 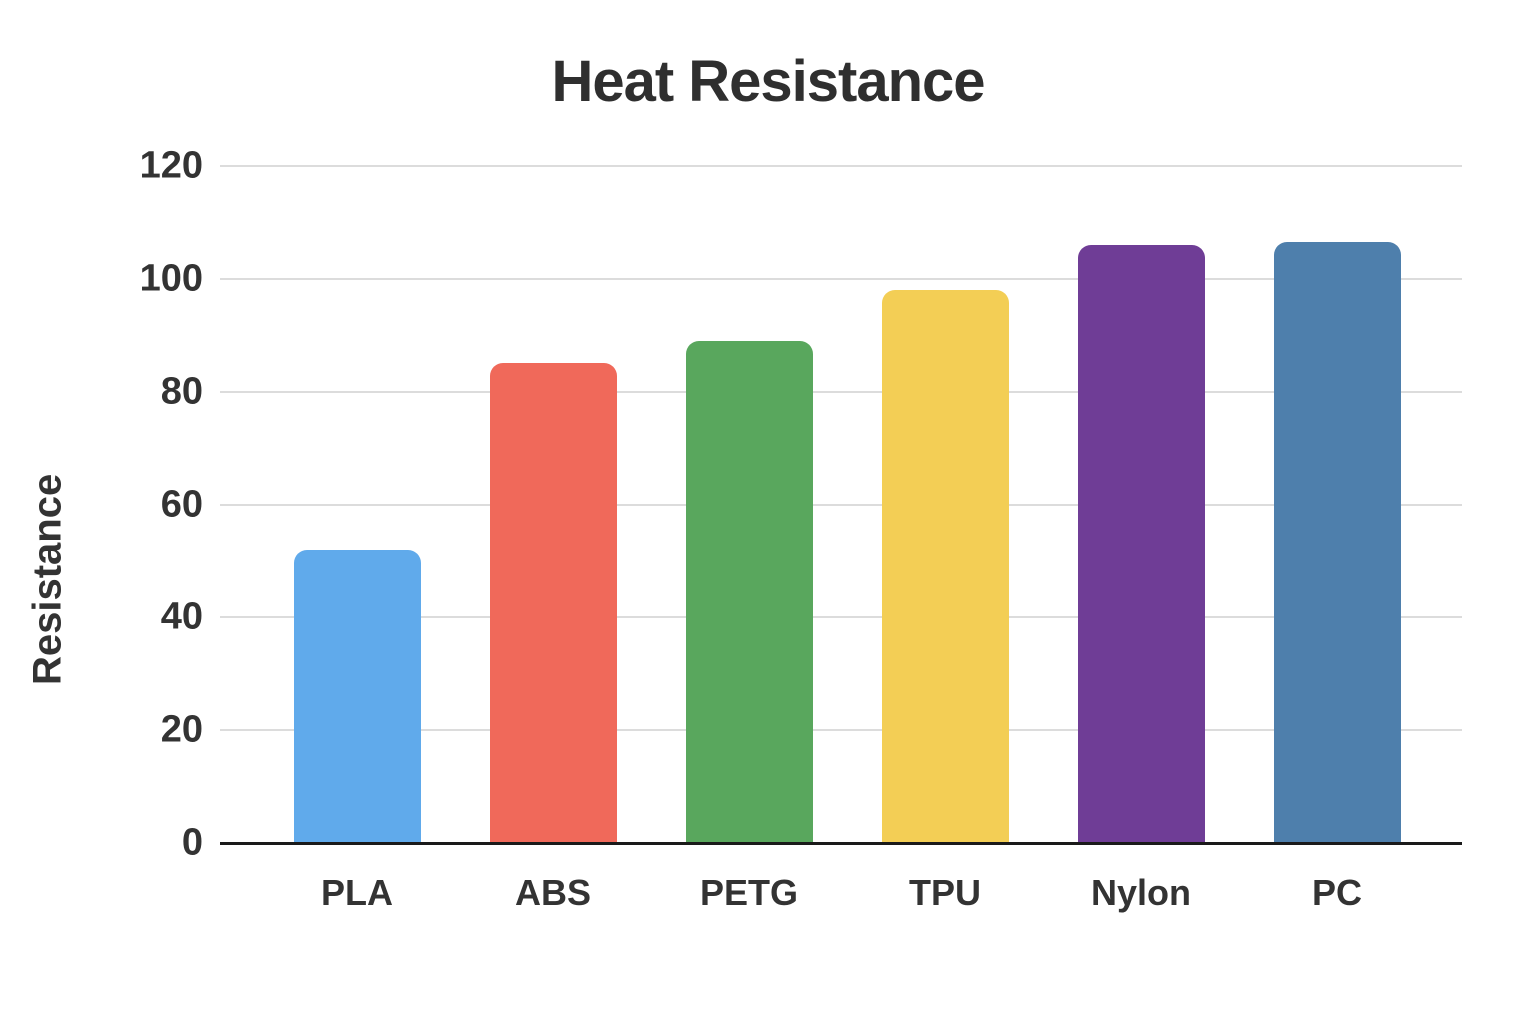 What do you see at coordinates (553, 603) in the screenshot?
I see `bar-abs` at bounding box center [553, 603].